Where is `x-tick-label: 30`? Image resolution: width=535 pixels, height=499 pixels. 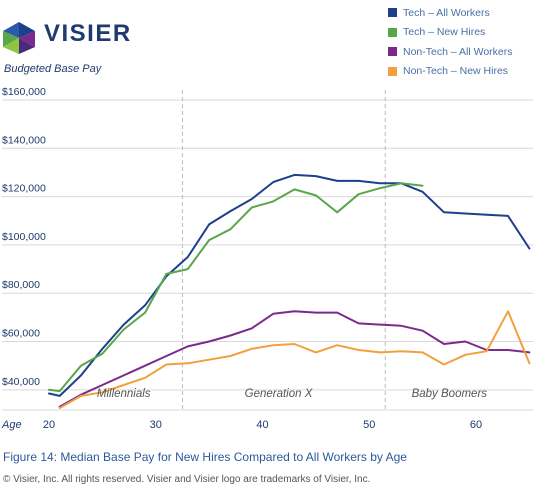
x-tick-label: 30 is located at coordinates (156, 425).